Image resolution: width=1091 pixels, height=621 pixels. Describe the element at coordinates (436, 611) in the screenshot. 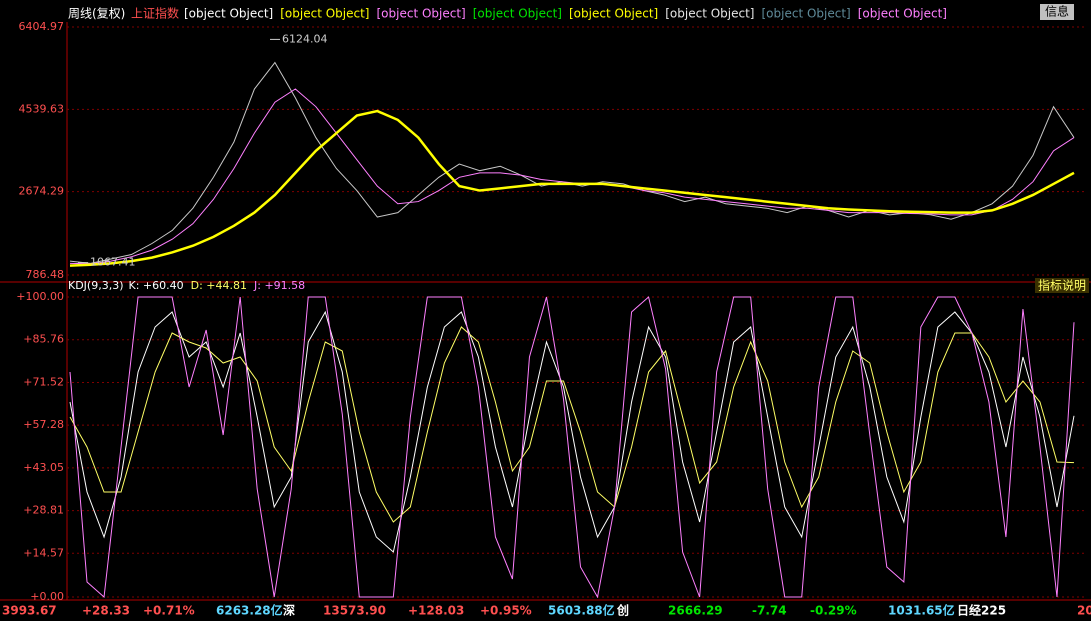

I see `ticker-item: +128.03` at that location.